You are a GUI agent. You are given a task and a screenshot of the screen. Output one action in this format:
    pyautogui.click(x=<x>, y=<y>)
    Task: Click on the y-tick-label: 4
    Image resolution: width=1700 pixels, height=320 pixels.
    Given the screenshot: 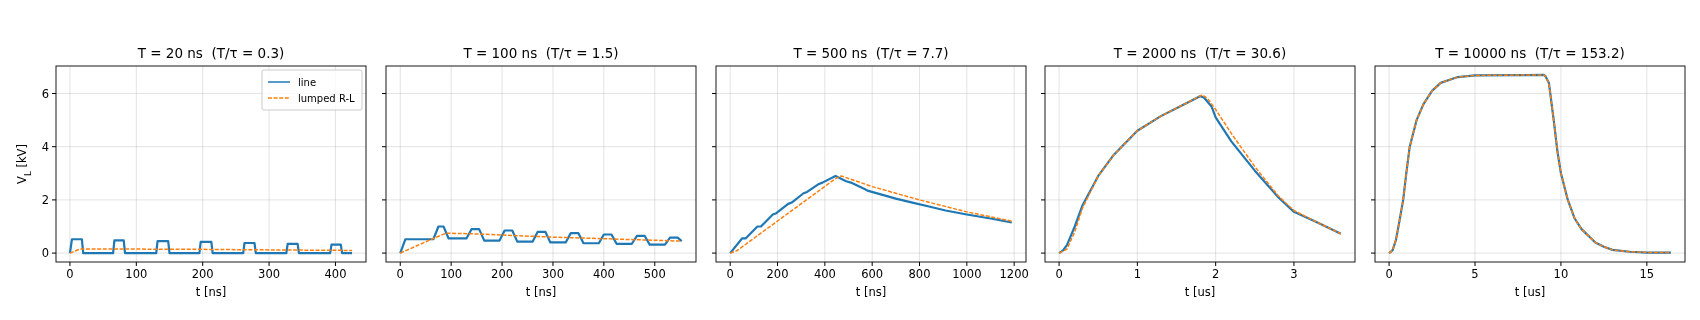 What is the action you would take?
    pyautogui.click(x=45, y=146)
    